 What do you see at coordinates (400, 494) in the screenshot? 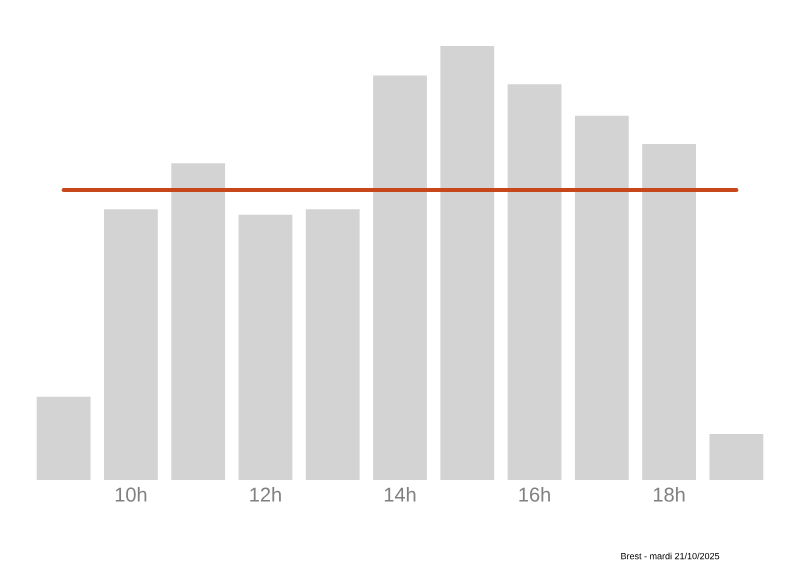
I see `x-tick-label: 14h` at bounding box center [400, 494].